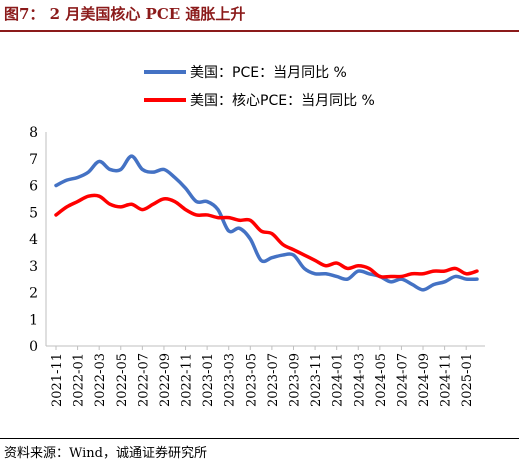 This screenshot has height=468, width=519. I want to click on legend-label: 美国：PCE：当月同比 %, so click(268, 73).